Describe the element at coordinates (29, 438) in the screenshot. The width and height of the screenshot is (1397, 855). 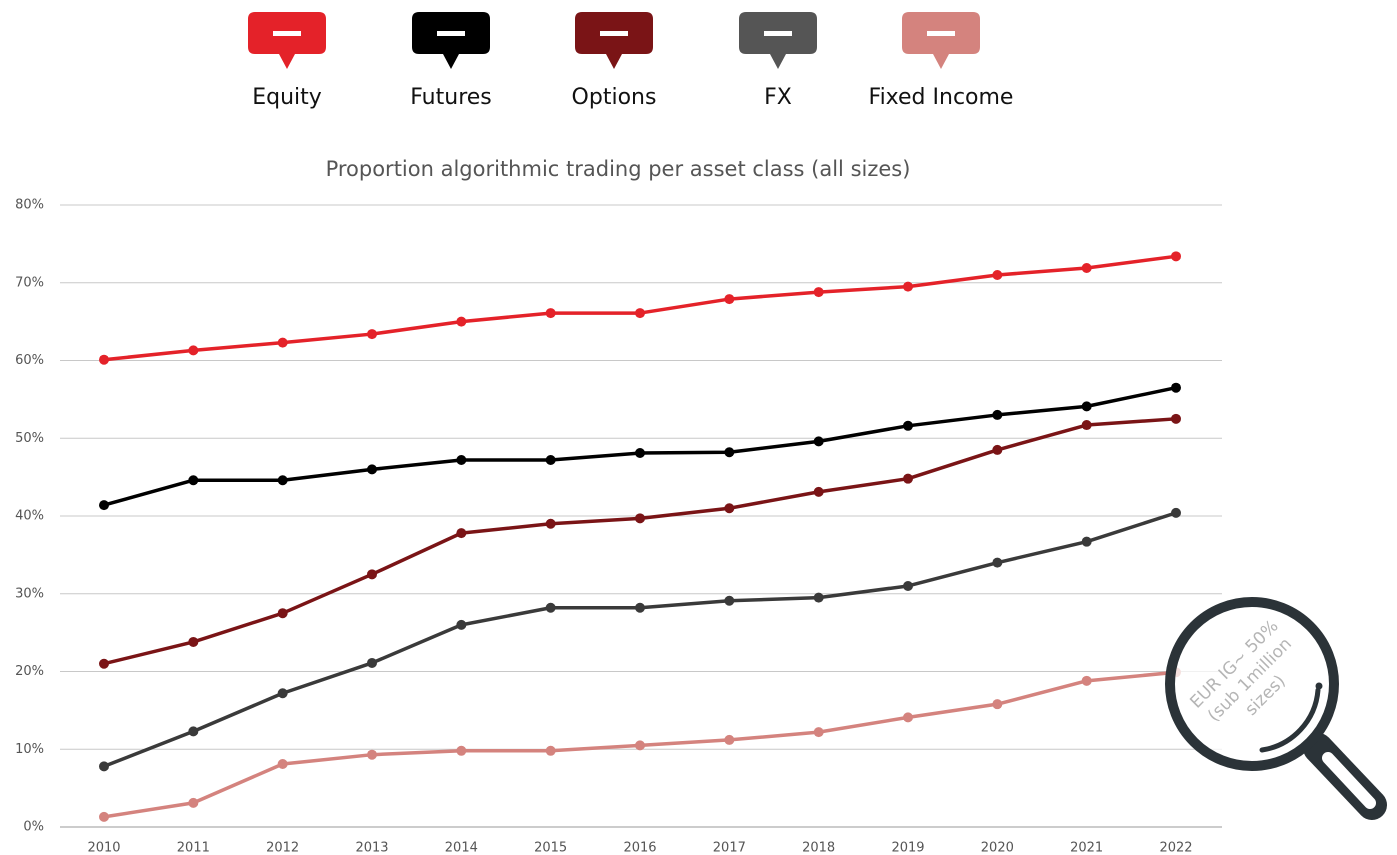
I see `y-tick-label: 50%` at that location.